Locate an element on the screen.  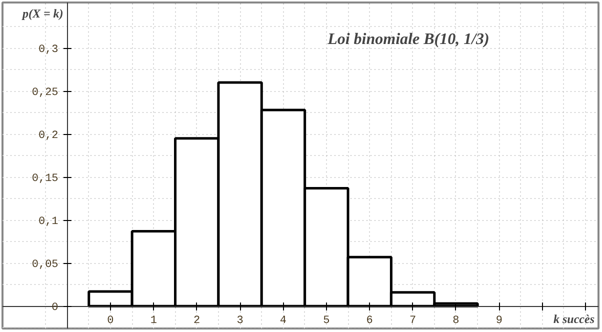
x-tick-label: 1 is located at coordinates (154, 321).